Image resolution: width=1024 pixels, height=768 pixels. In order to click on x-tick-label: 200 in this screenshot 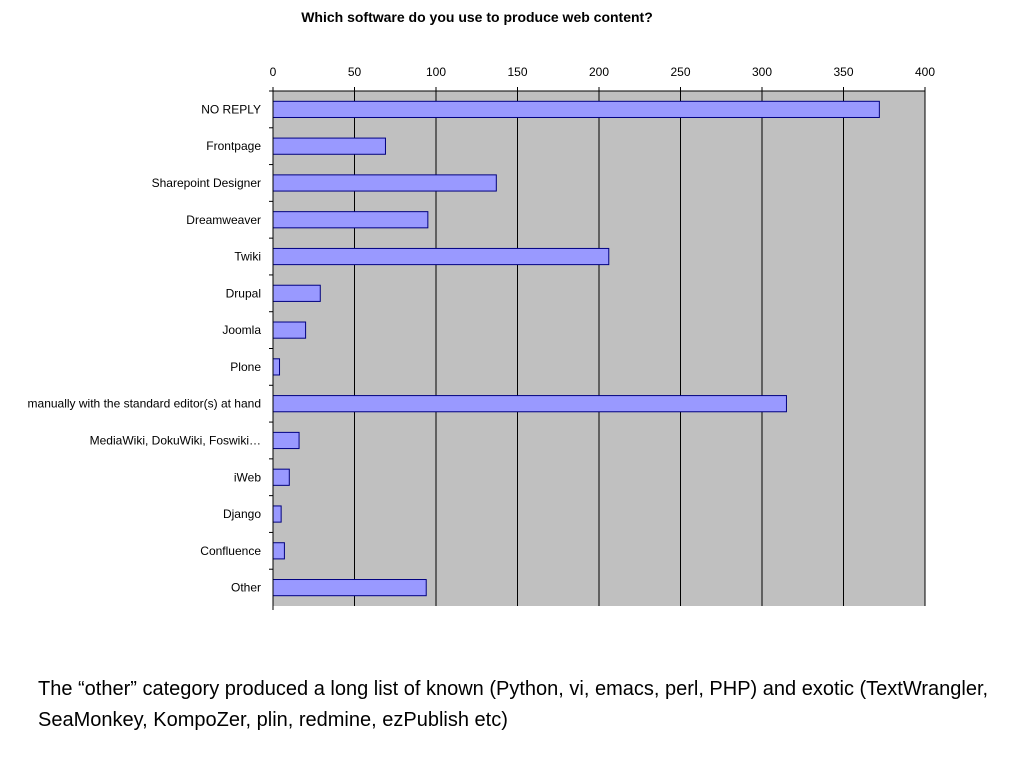, I will do `click(599, 72)`.